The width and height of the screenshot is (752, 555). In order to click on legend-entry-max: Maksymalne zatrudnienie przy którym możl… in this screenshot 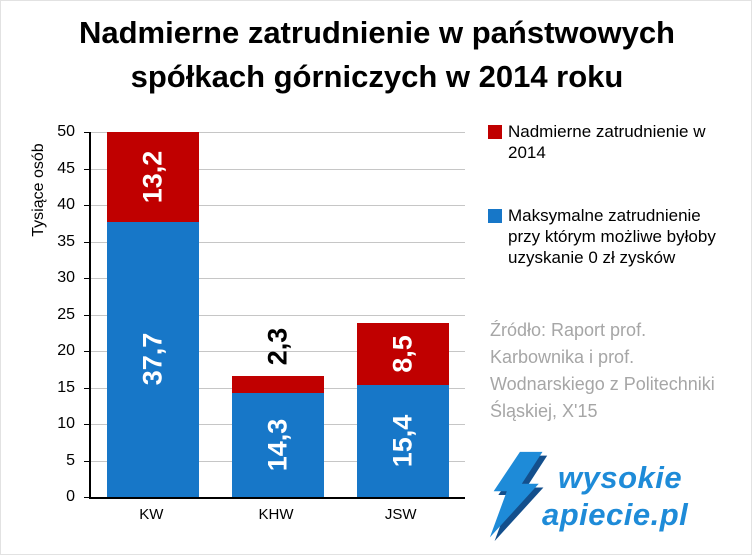, I will do `click(617, 236)`.